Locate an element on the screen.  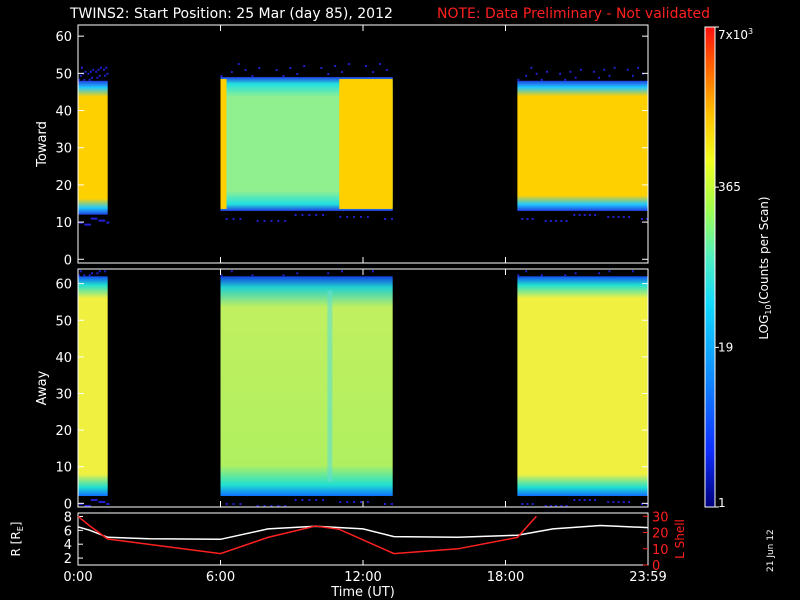
y-tick-label: 20 is located at coordinates (63, 431).